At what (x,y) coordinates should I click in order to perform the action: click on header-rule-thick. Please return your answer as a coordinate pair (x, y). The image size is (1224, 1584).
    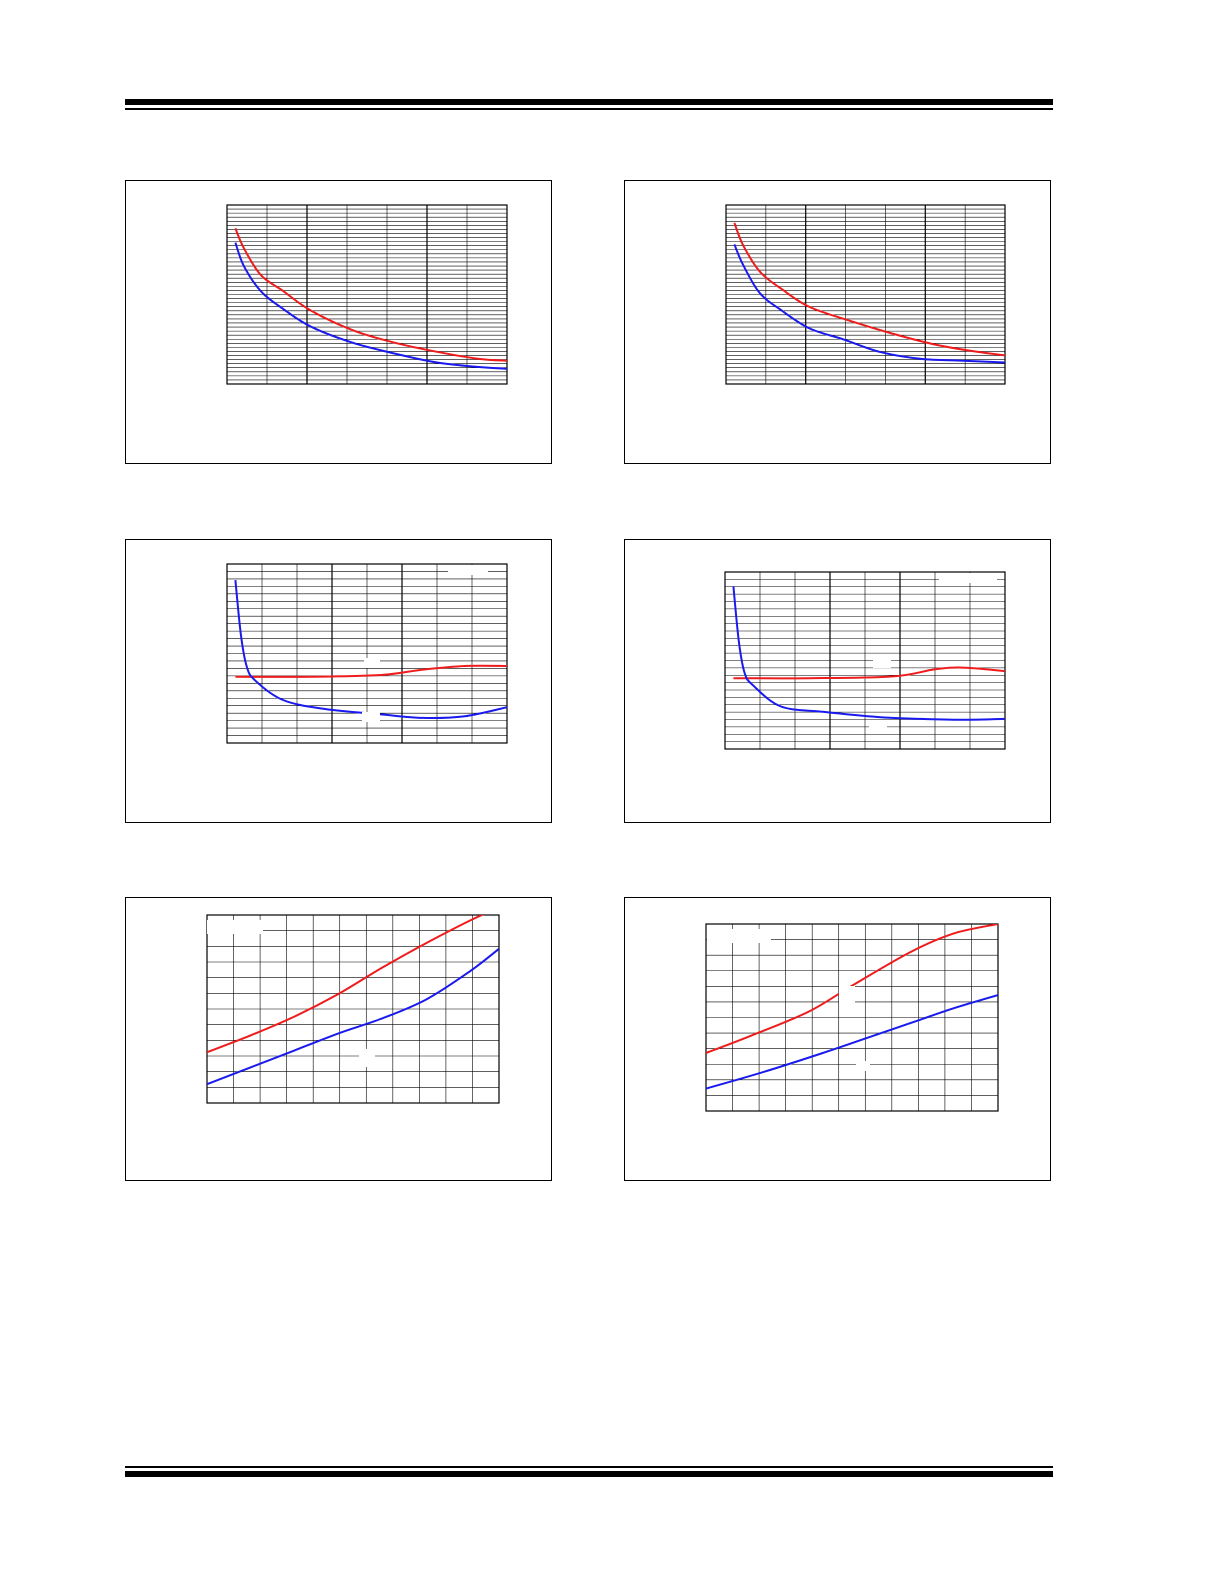
    Looking at the image, I should click on (589, 102).